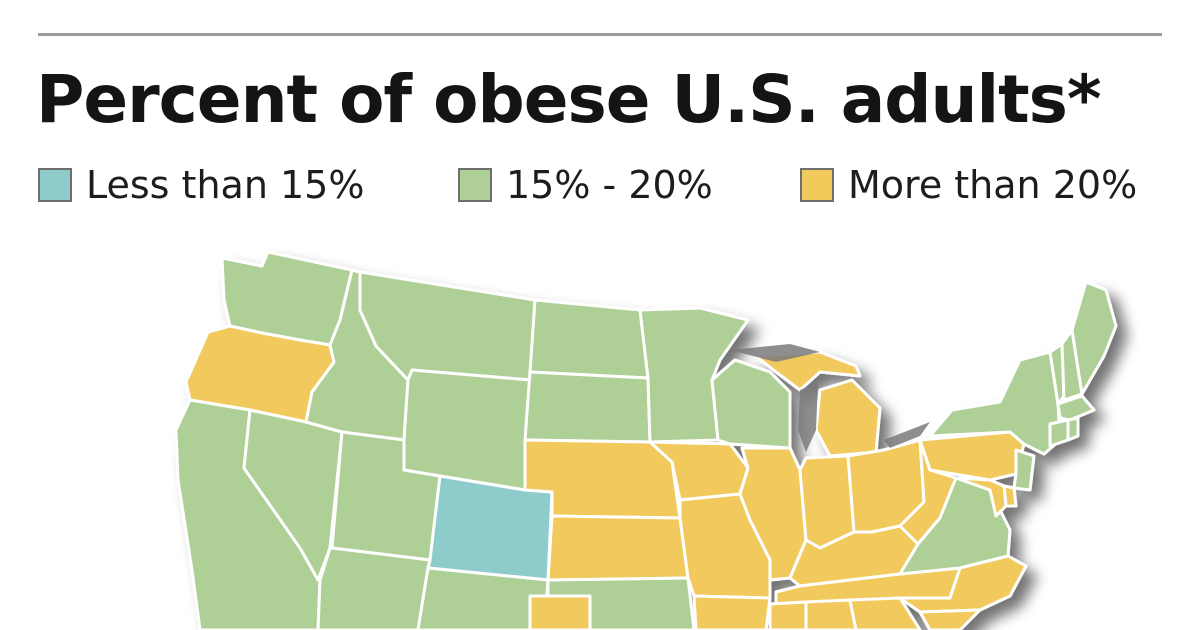 The height and width of the screenshot is (630, 1200). Describe the element at coordinates (751, 404) in the screenshot. I see `state-wi` at that location.